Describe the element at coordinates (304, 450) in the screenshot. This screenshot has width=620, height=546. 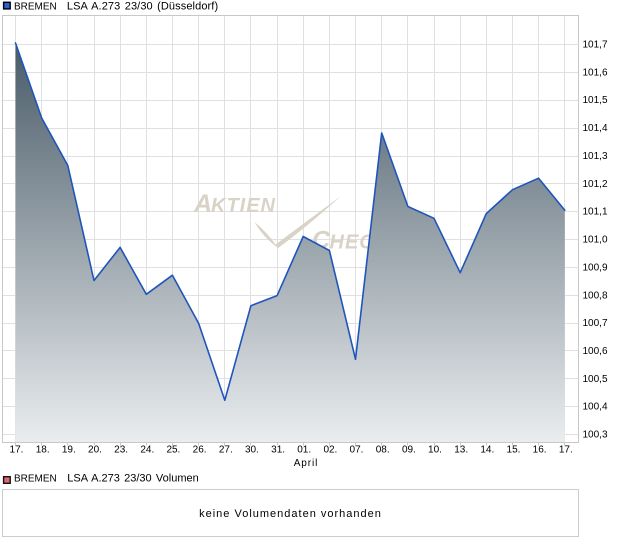
I see `svg-text: 01.` at that location.